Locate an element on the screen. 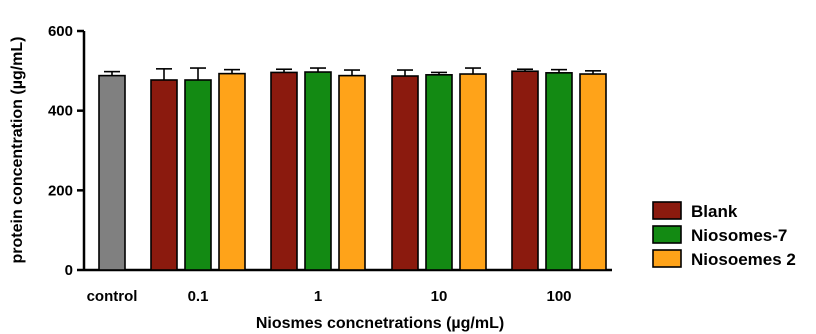  legend: Blank Niosomes-7 Niosoemes 2 is located at coordinates (724, 235).